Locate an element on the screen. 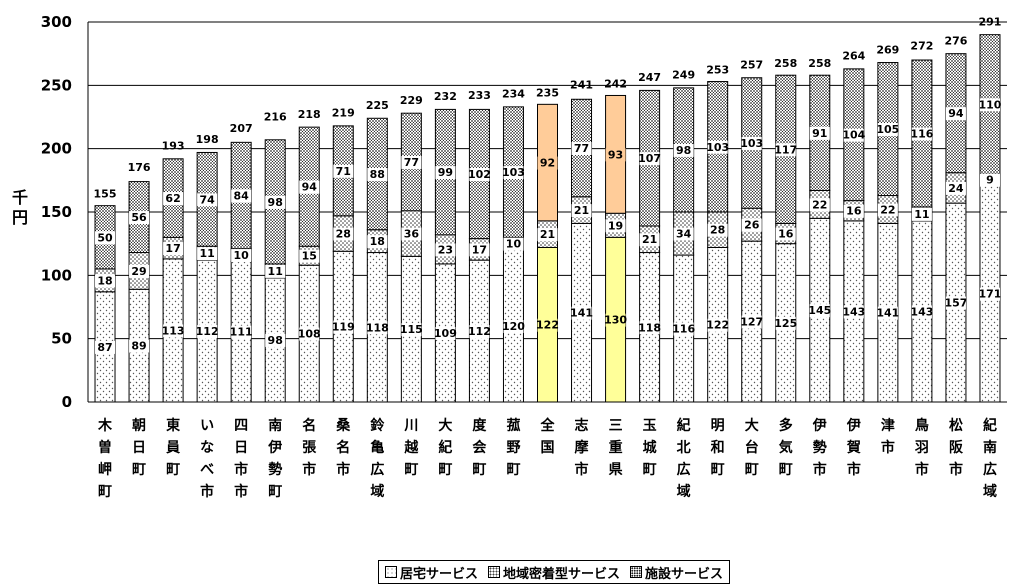 The image size is (1013, 587). legend-item-shisetsu: 施設サービス is located at coordinates (676, 572).